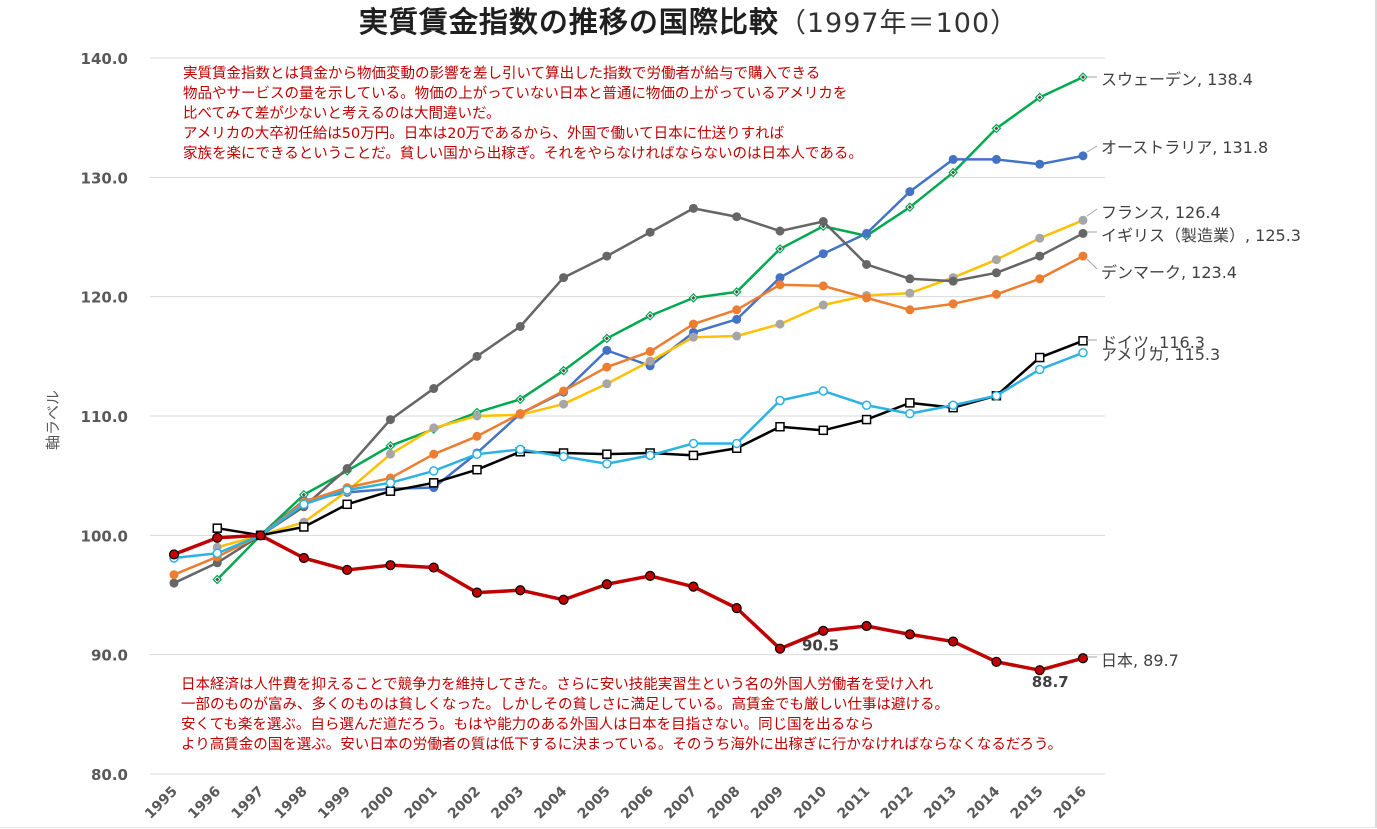  I want to click on series-end-label: 日本, 89.7, so click(1140, 660).